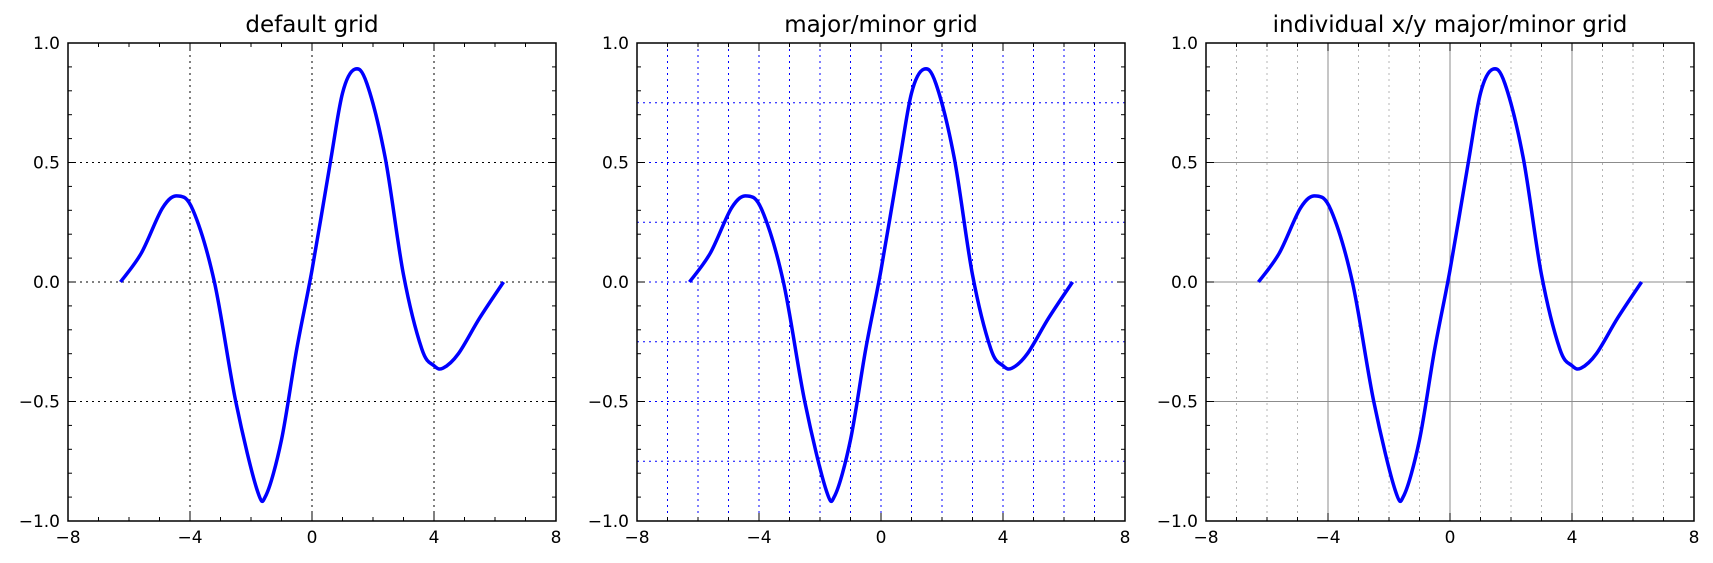 The height and width of the screenshot is (563, 1713). What do you see at coordinates (311, 25) in the screenshot?
I see `chart-title: default grid` at bounding box center [311, 25].